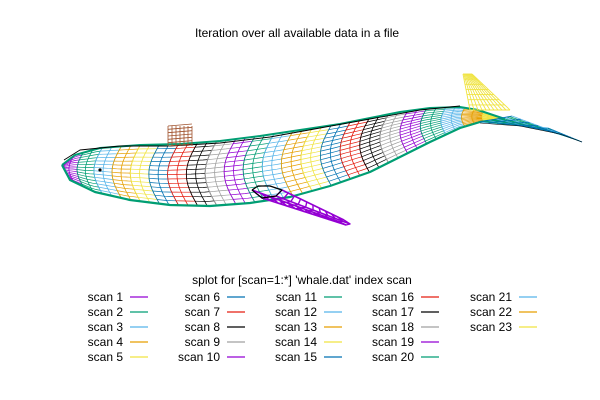  I want to click on legend-item: scan 11, so click(309, 297).